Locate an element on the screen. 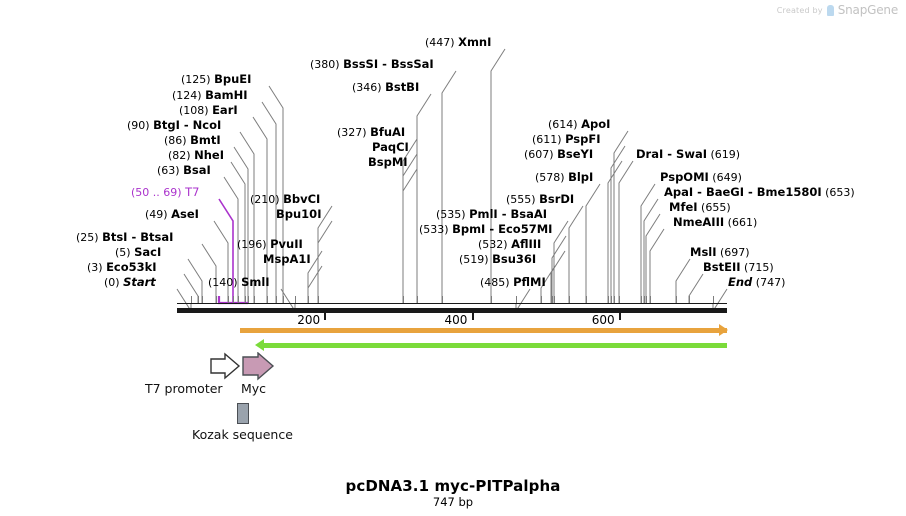 This screenshot has height=516, width=906. site-name: MspA1I is located at coordinates (287, 259).